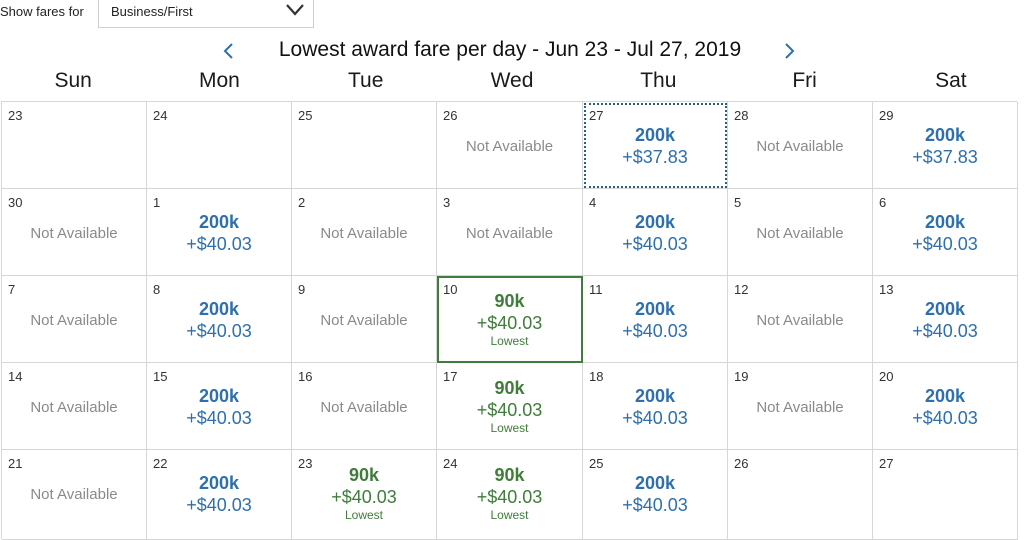 This screenshot has width=1024, height=540. I want to click on calendar-day-cell: 5 Not Available, so click(800, 232).